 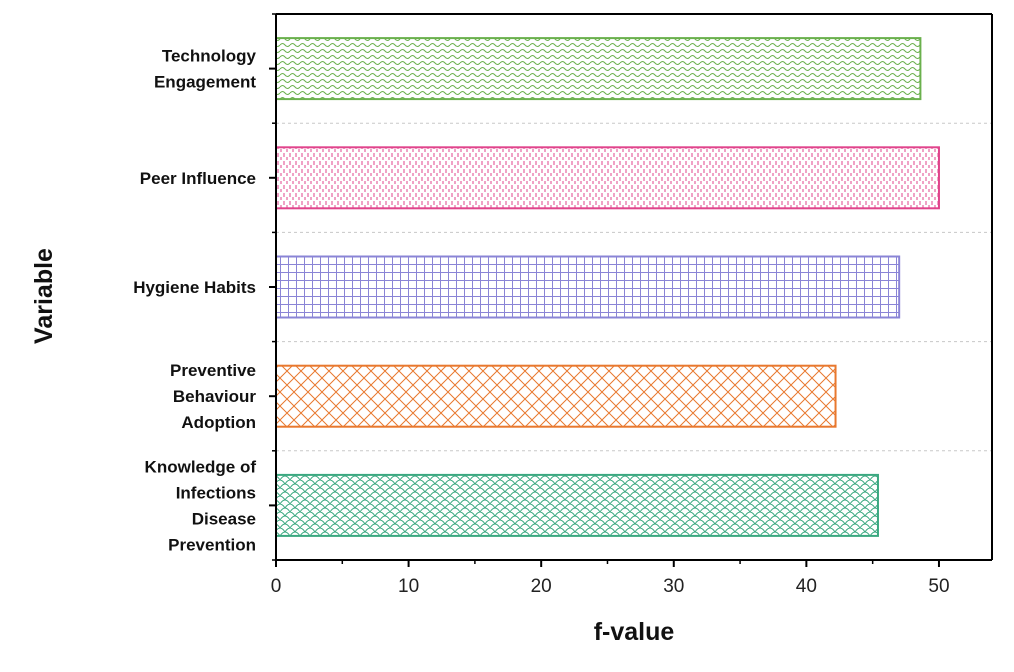 What do you see at coordinates (577, 505) in the screenshot?
I see `bar-knowledge-of-infections-disease-prevention` at bounding box center [577, 505].